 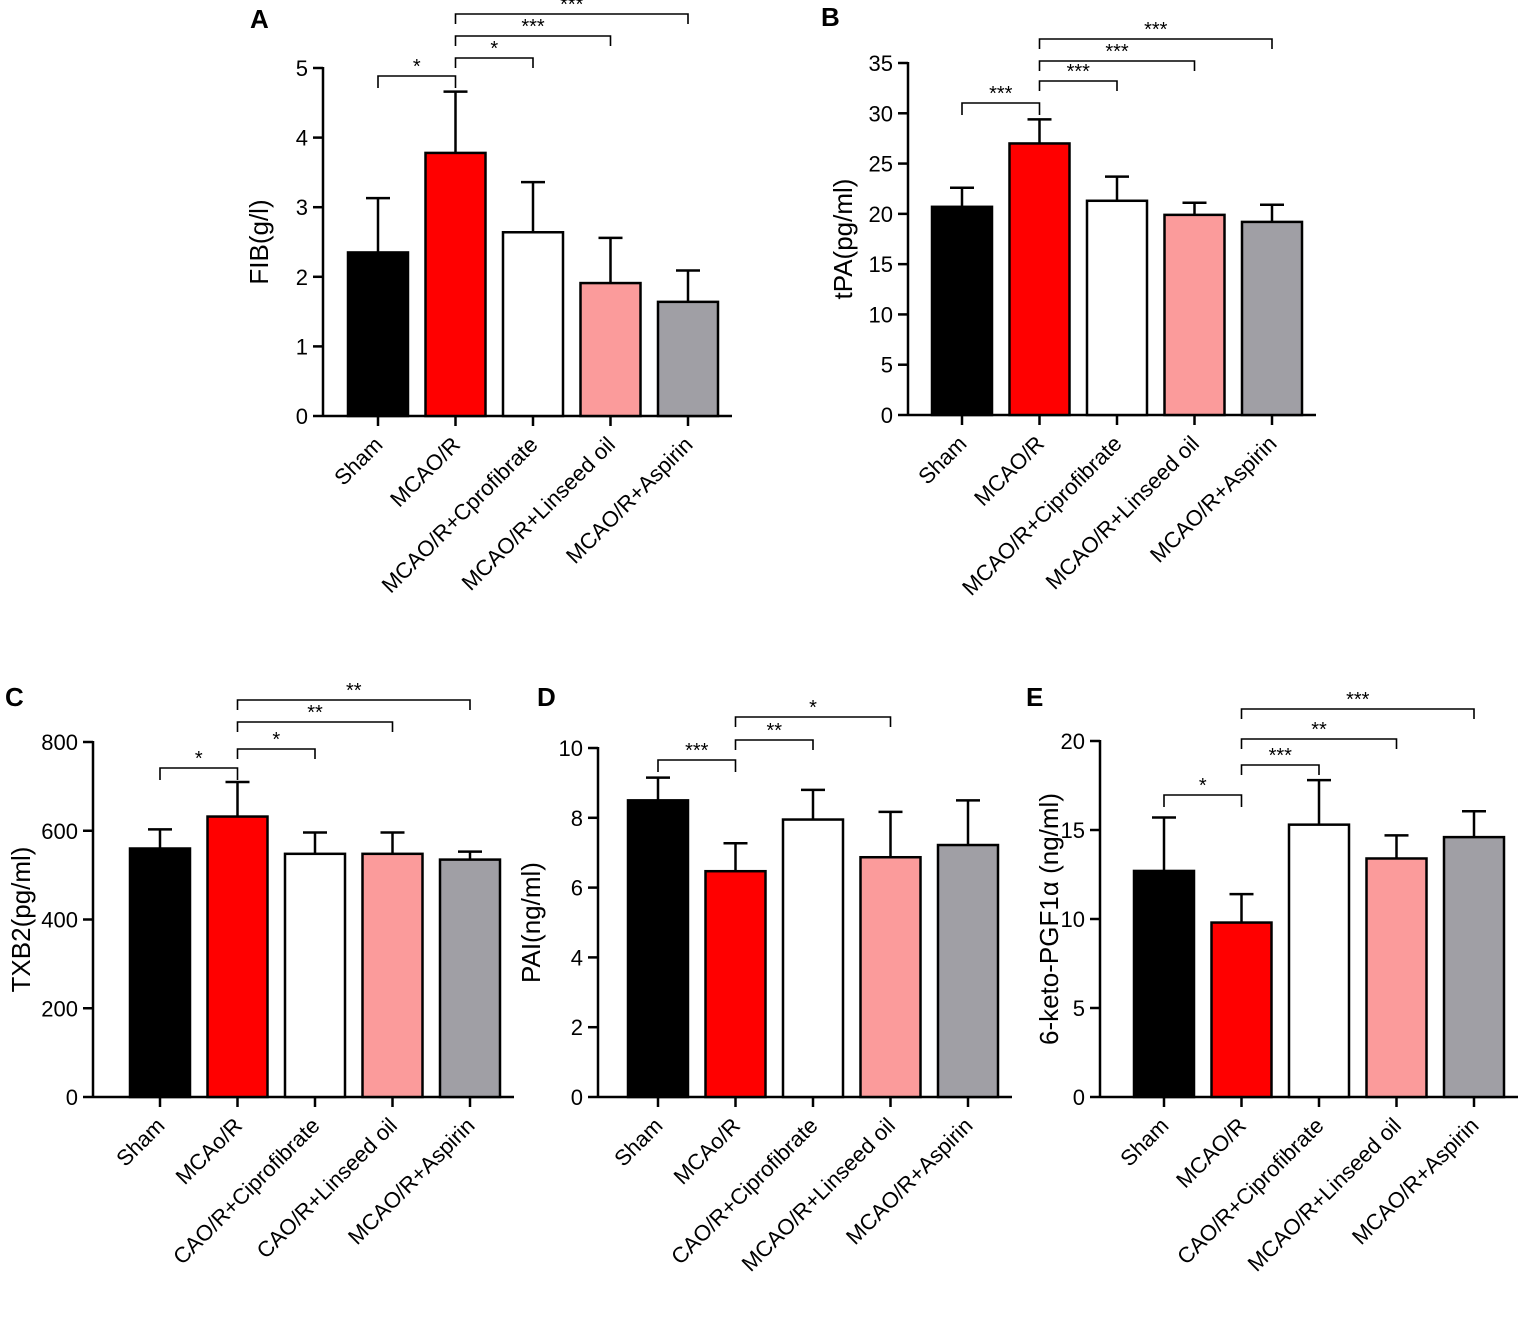 What do you see at coordinates (246, 1191) in the screenshot?
I see `category-label-c: CAO/R+Ciprofibrate` at bounding box center [246, 1191].